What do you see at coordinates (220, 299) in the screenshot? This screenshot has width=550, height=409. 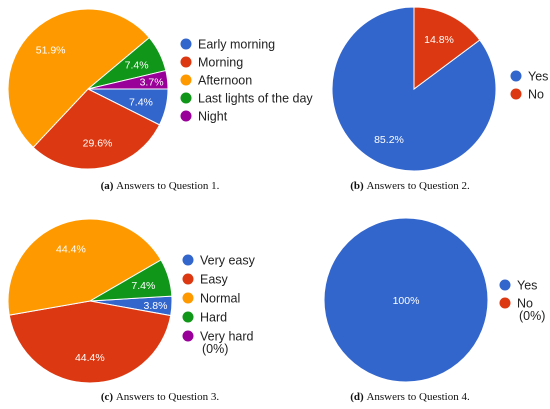 I see `legend-label: Normal` at bounding box center [220, 299].